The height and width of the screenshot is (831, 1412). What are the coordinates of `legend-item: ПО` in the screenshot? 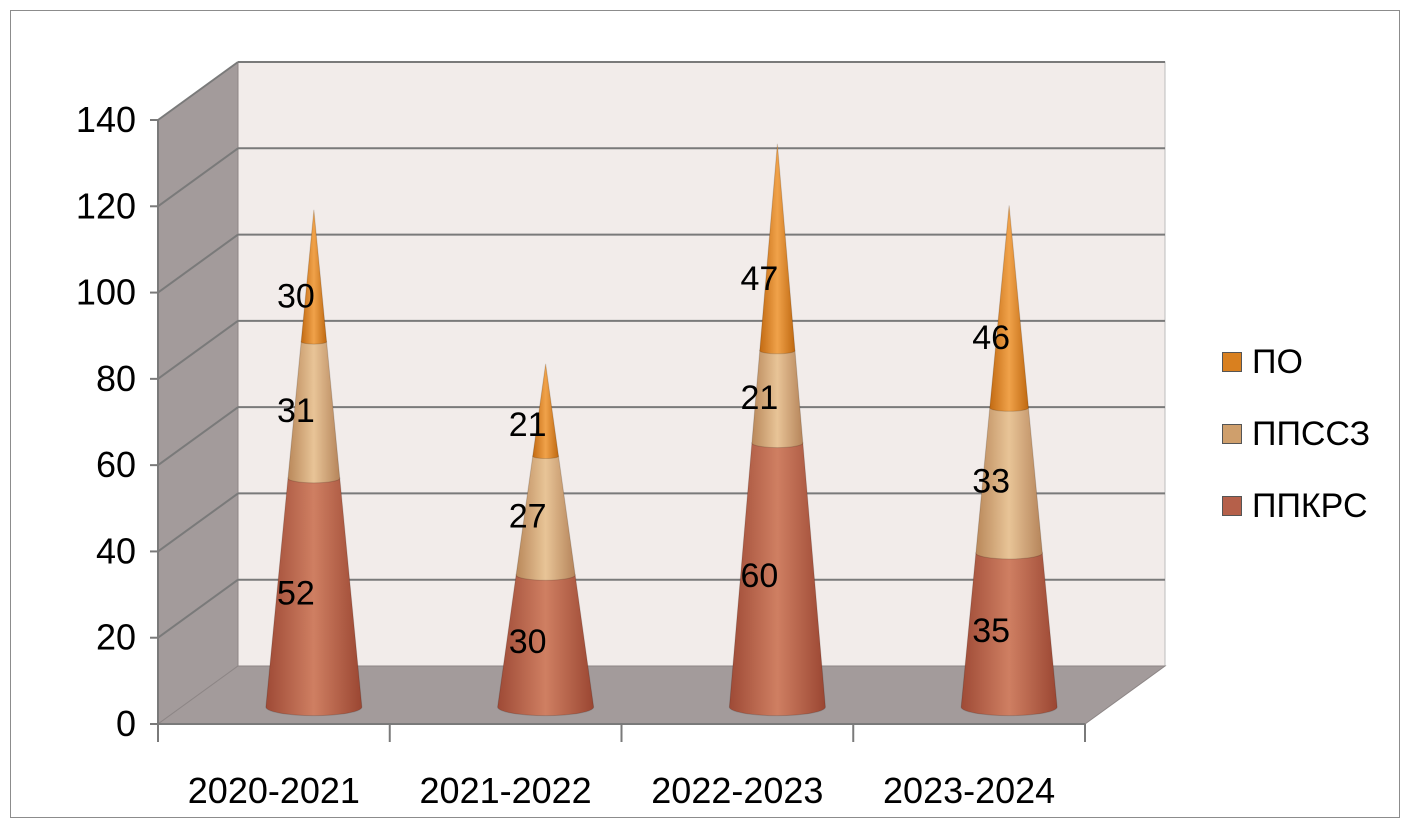 It's located at (1296, 362).